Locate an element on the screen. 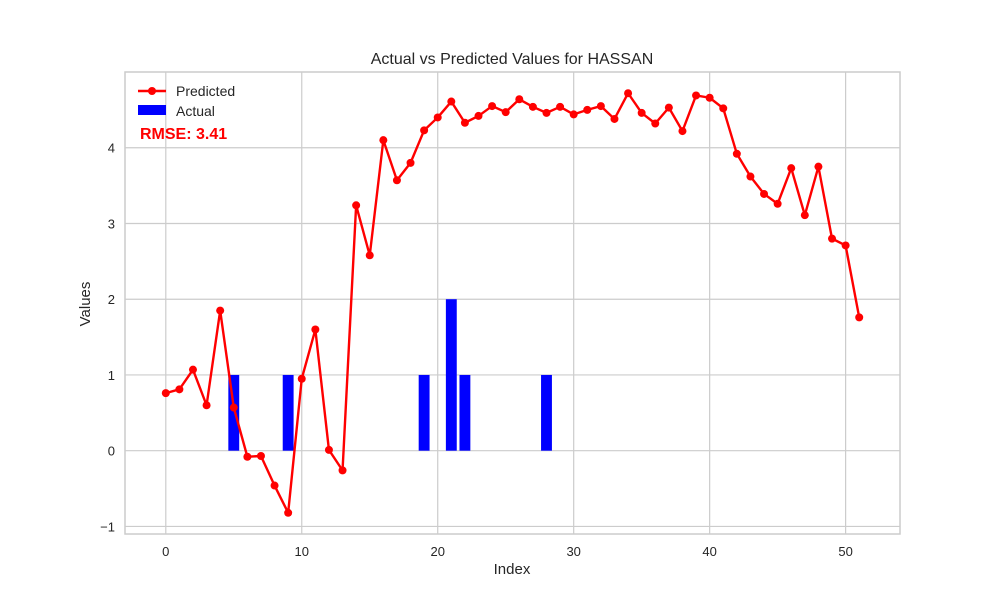  x-tick-label: 50 is located at coordinates (845, 551).